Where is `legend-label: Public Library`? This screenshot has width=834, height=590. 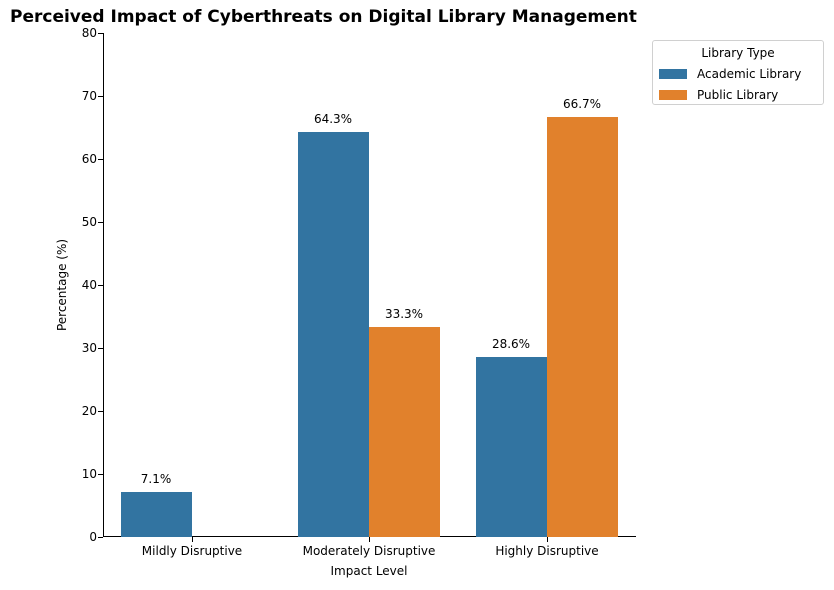 legend-label: Public Library is located at coordinates (738, 94).